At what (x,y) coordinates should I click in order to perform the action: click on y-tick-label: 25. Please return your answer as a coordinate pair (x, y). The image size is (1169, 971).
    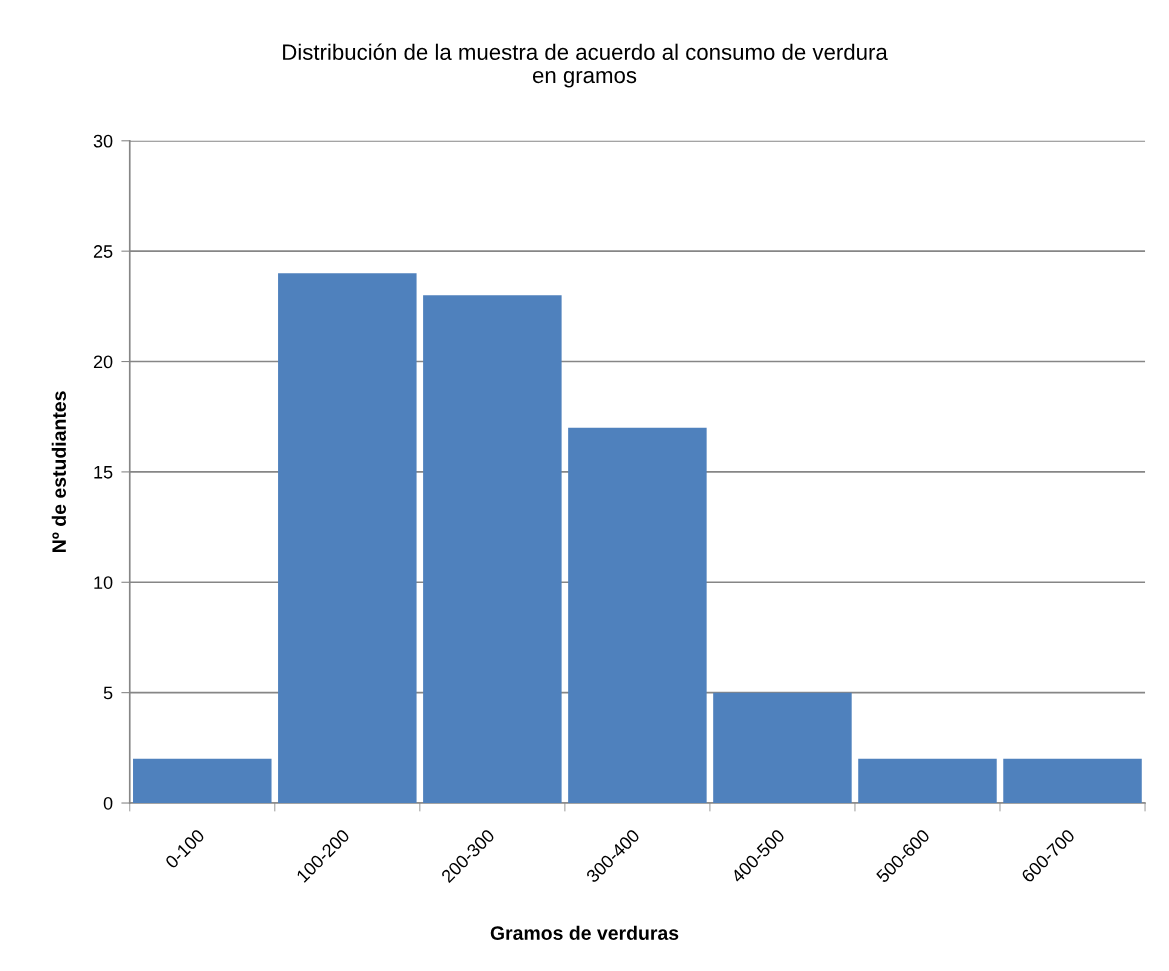
    Looking at the image, I should click on (103, 251).